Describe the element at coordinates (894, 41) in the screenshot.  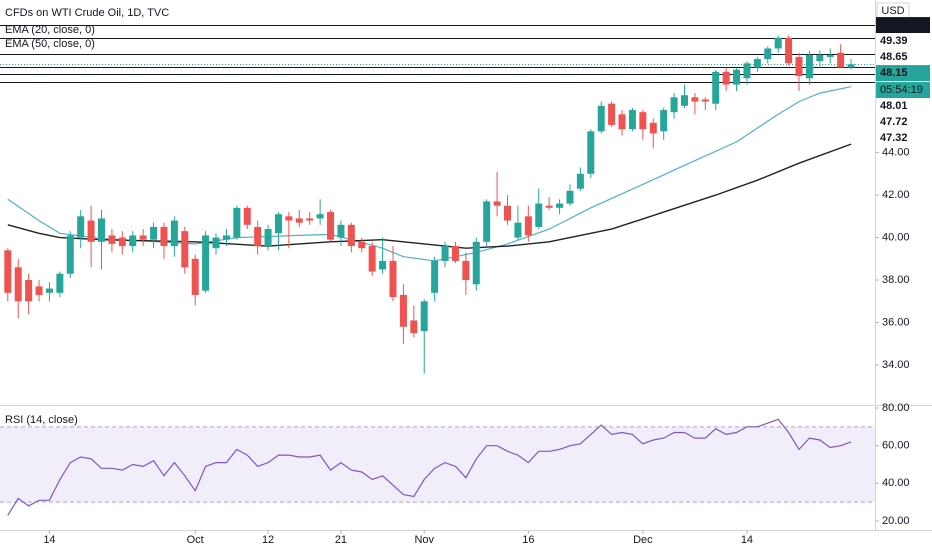
I see `level-label: 49.39` at that location.